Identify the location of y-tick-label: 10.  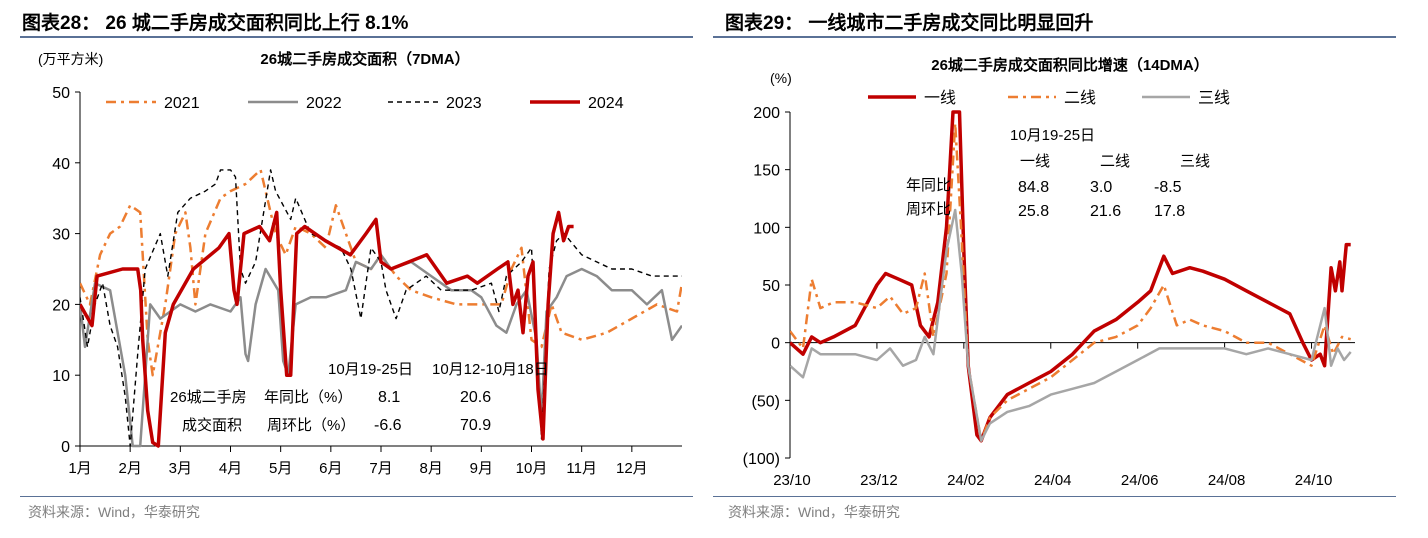
(61, 376).